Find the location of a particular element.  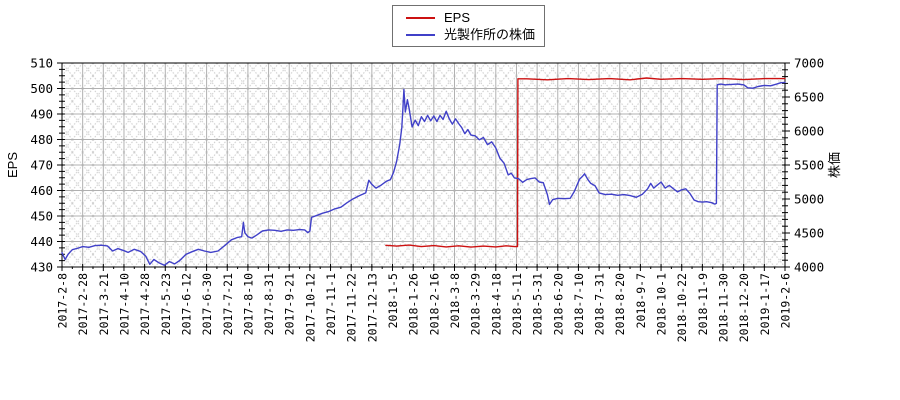

svg-text: 2017-10-12 is located at coordinates (310, 307).